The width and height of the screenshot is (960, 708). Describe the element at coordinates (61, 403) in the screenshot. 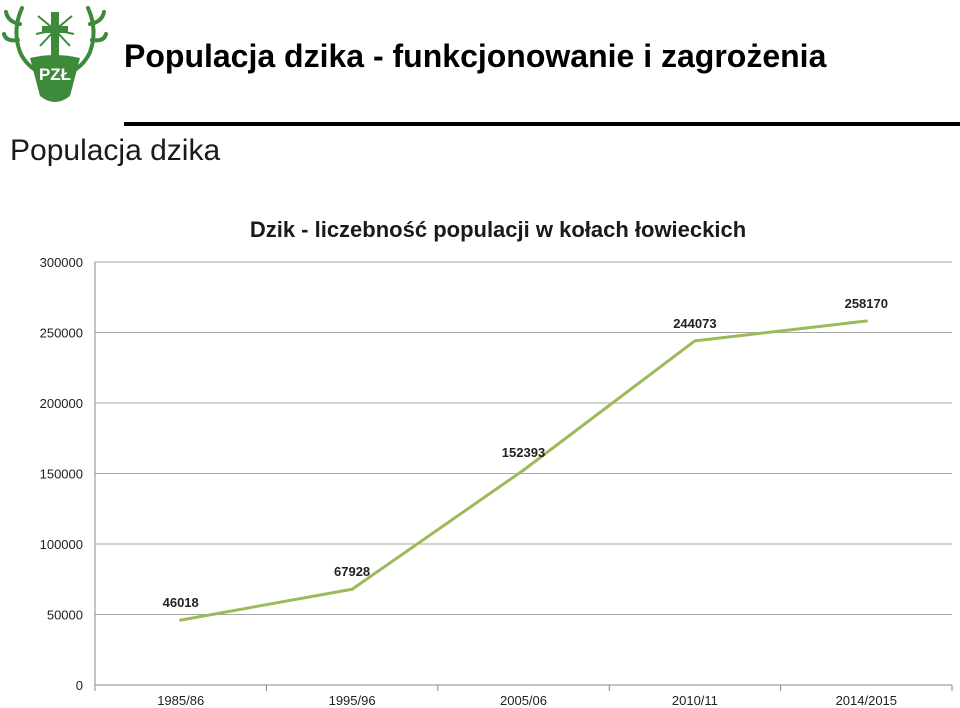

I see `y-tick-label: 200000` at that location.